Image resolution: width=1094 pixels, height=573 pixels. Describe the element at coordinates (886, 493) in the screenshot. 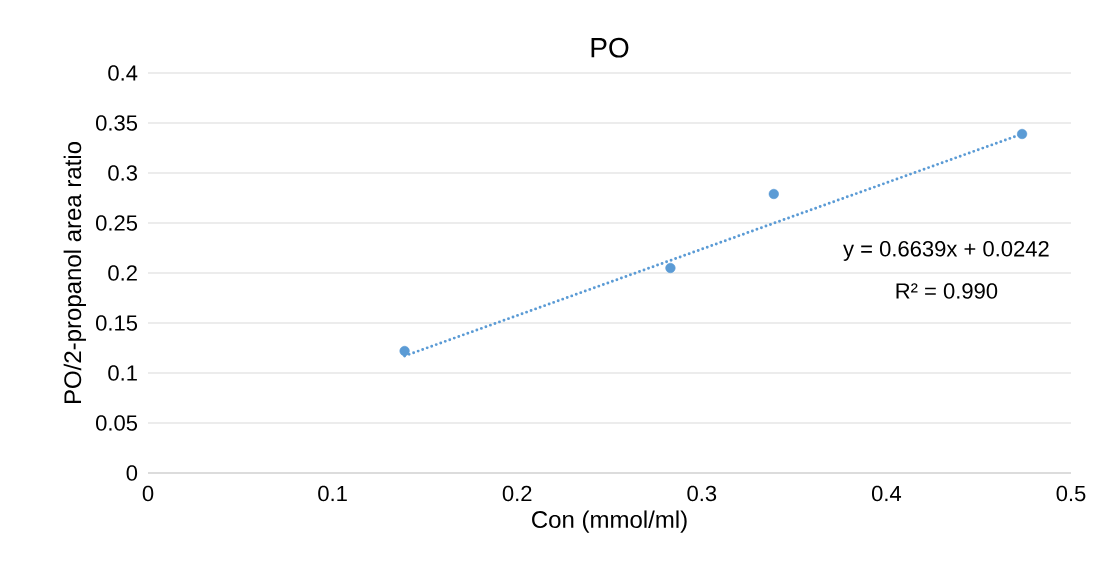

I see `x-tick-label: 0.4` at that location.